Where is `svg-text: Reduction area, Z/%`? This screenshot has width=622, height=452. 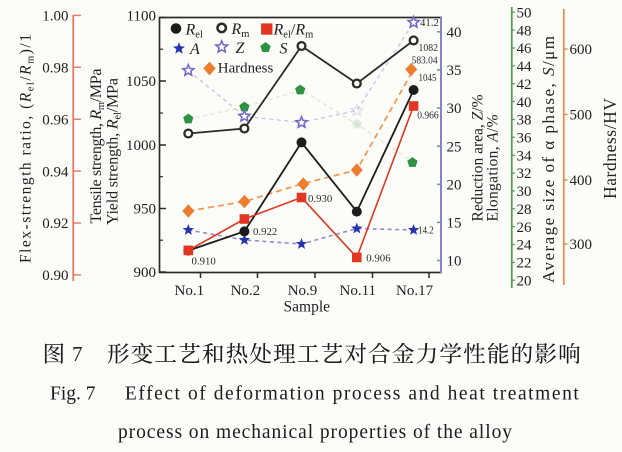
svg-text: Reduction area, Z/% is located at coordinates (478, 157).